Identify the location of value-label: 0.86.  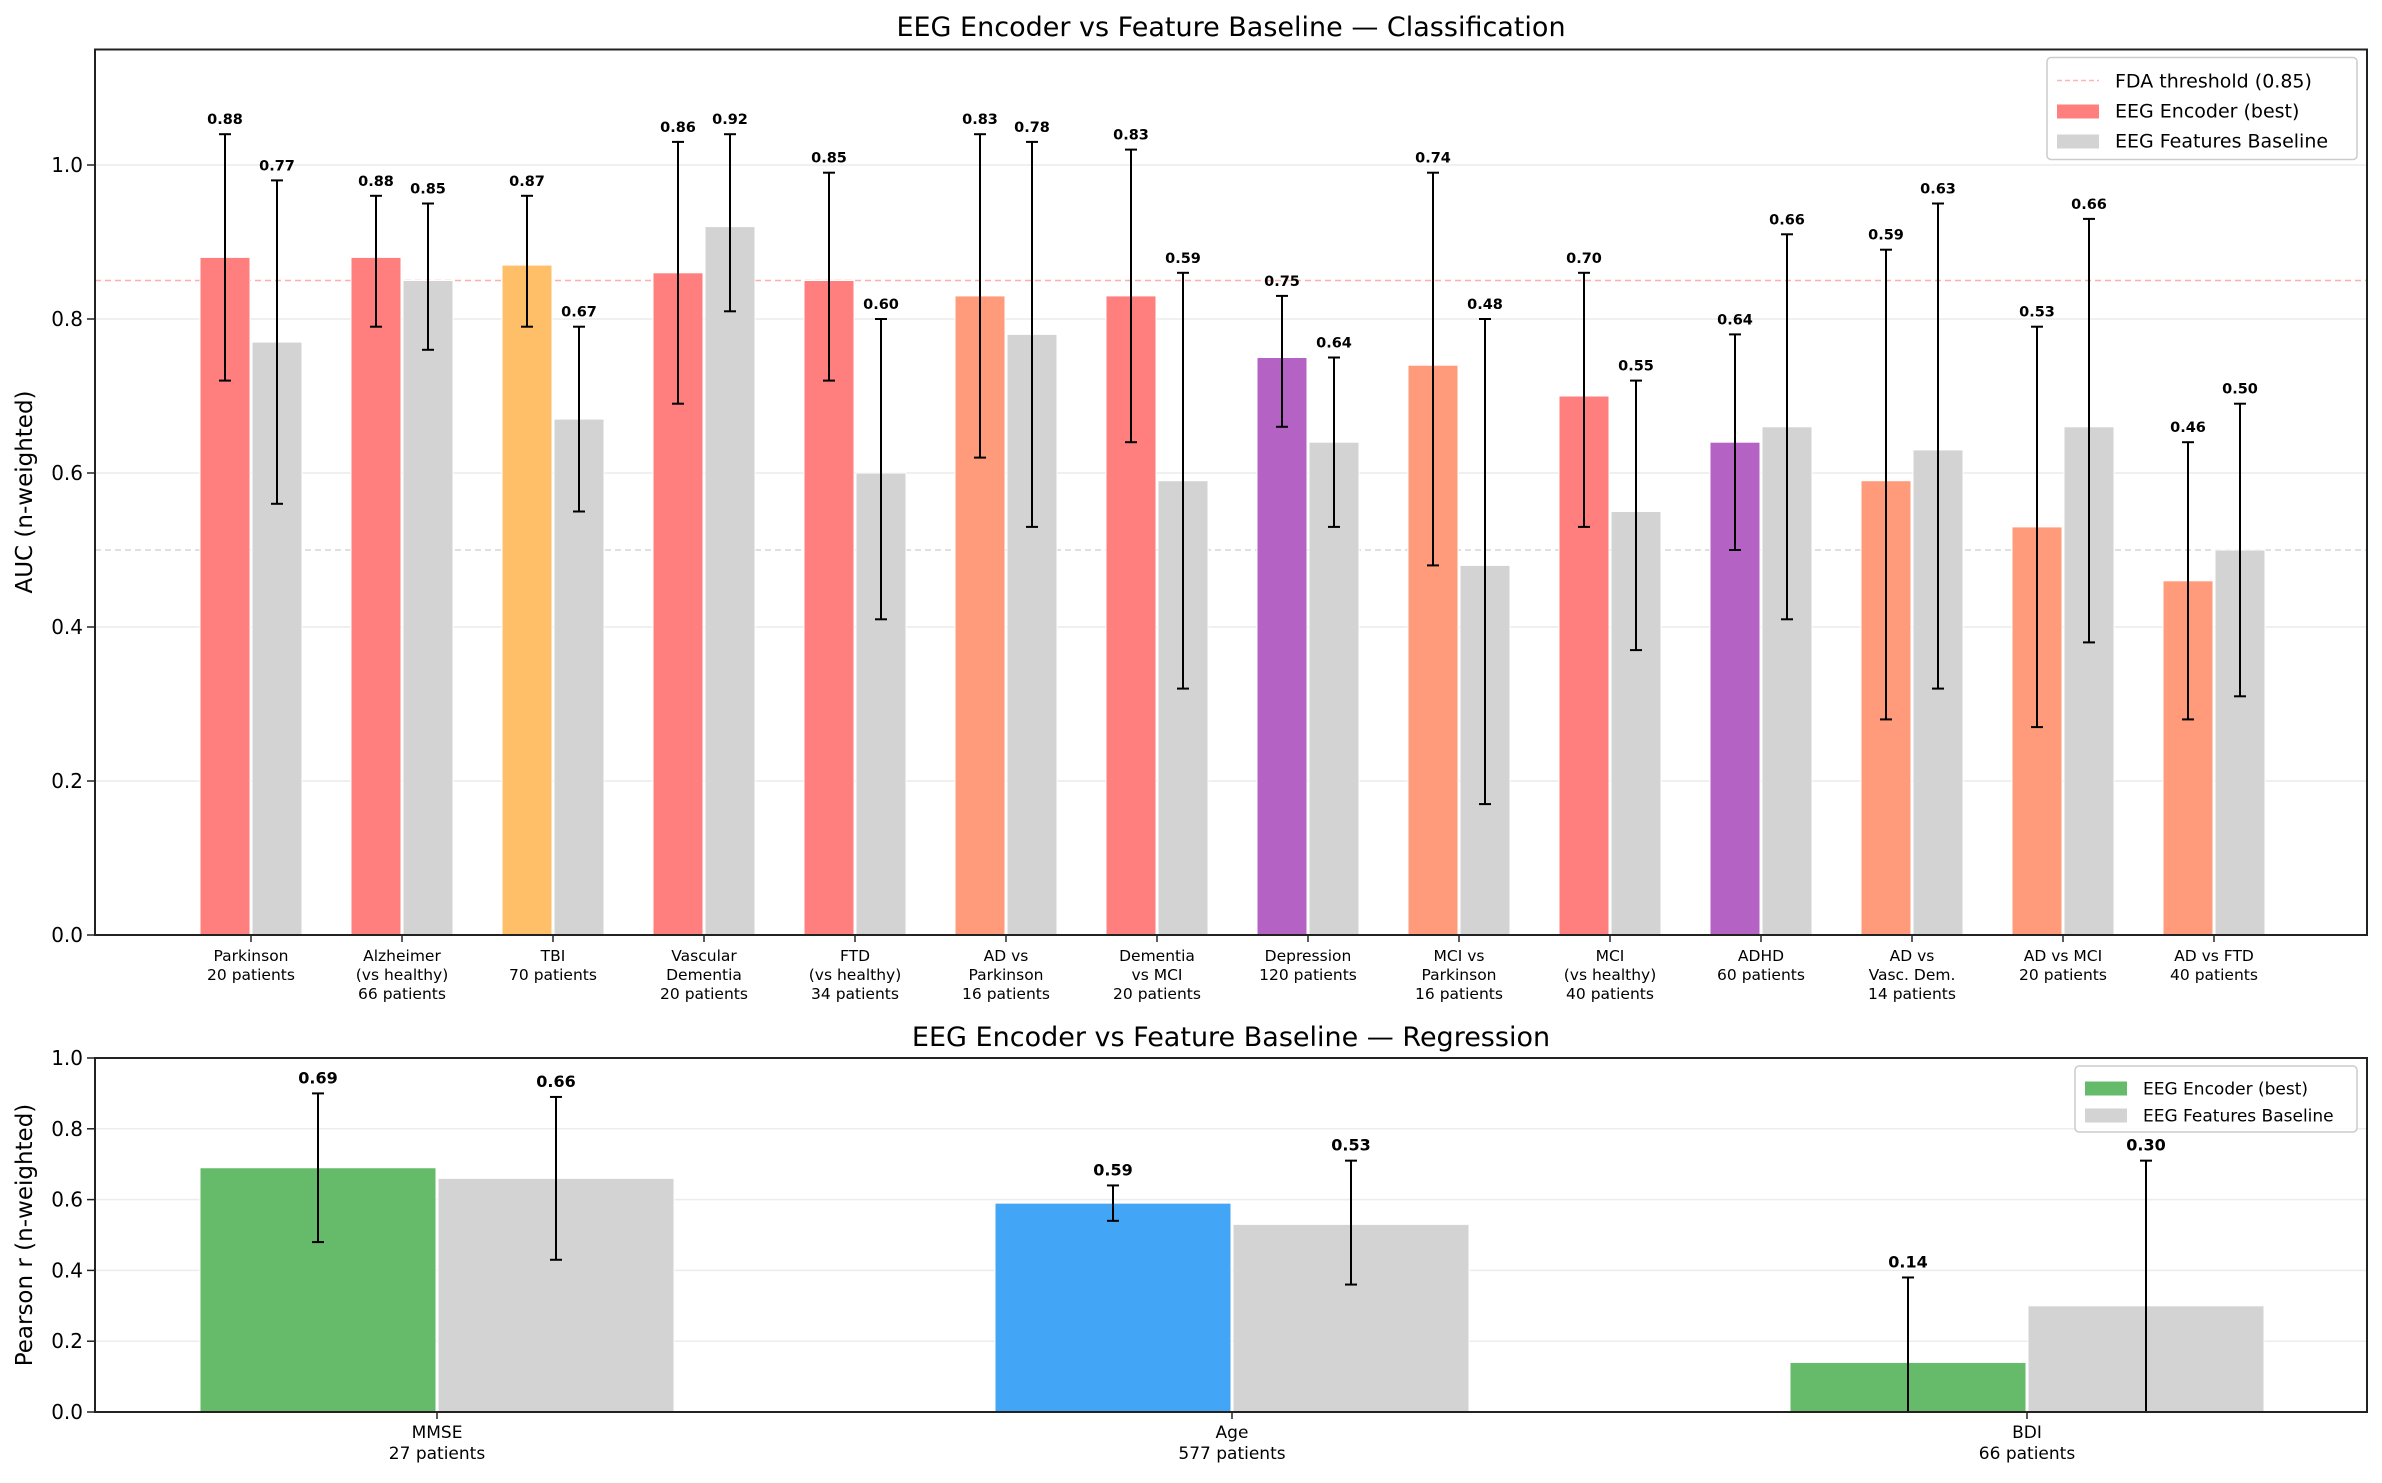
(678, 128).